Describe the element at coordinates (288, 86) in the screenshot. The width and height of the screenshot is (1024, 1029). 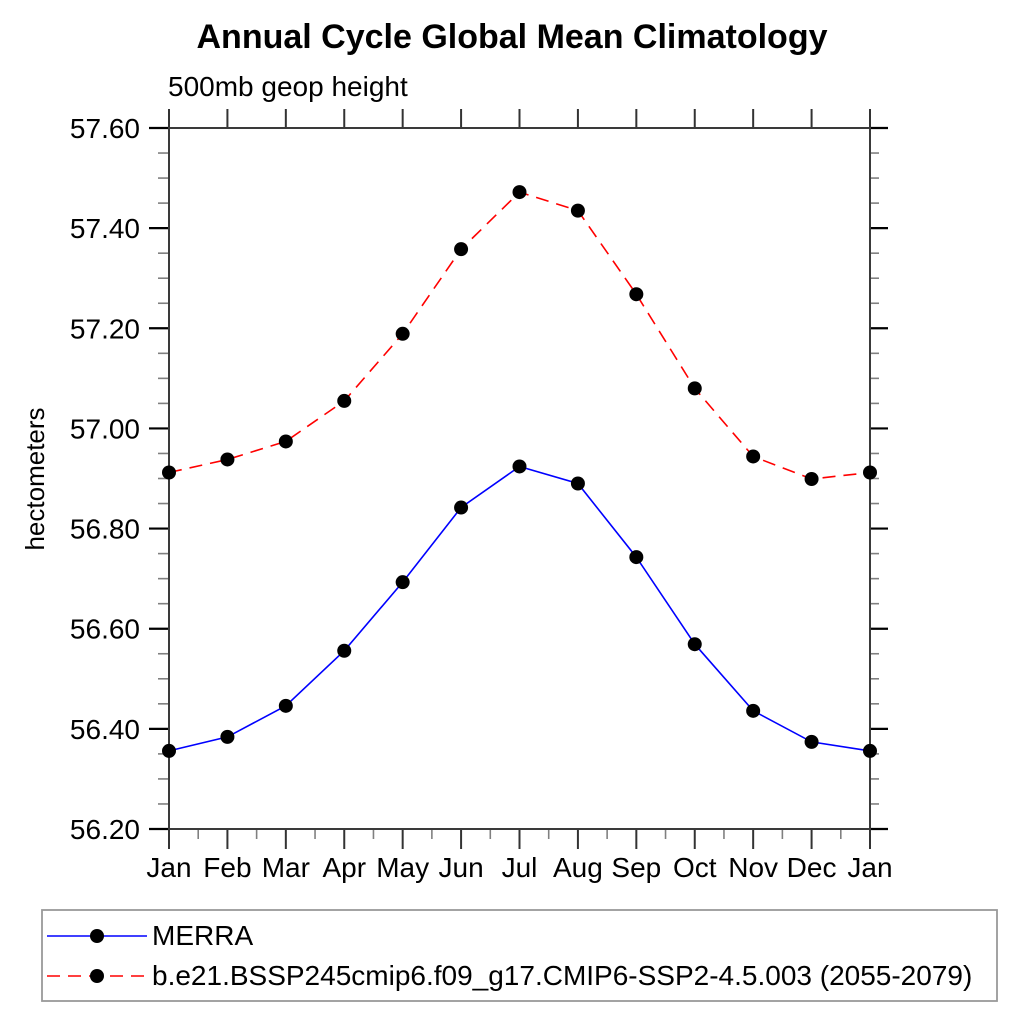
I see `chart-subtitle: 500mb geop height` at that location.